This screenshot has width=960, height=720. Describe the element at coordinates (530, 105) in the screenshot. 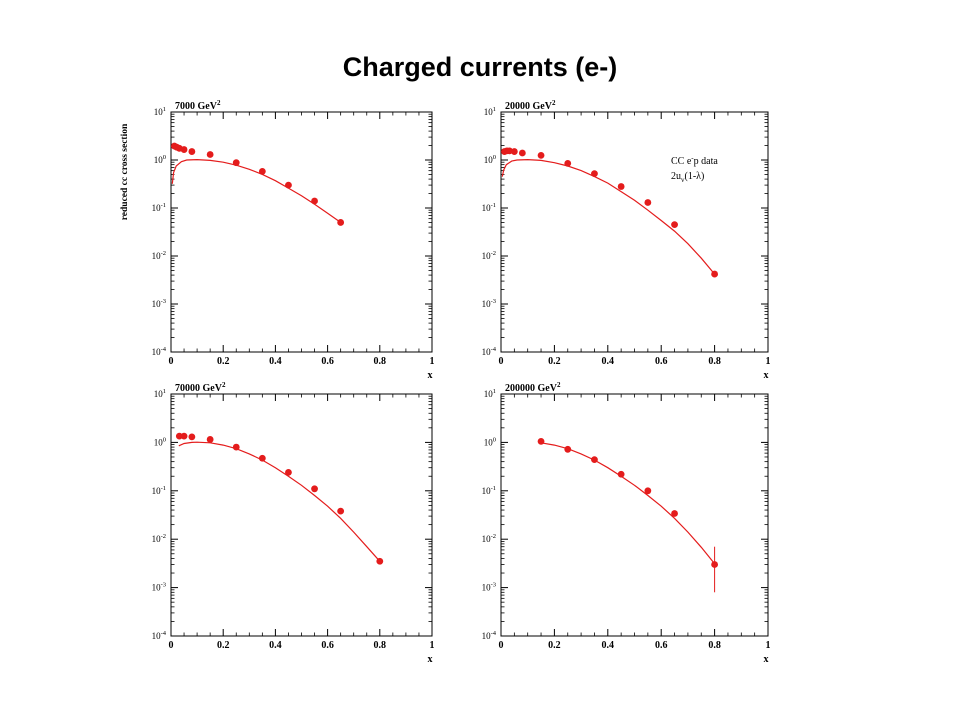

I see `panel-title: 20000 GeV2` at that location.